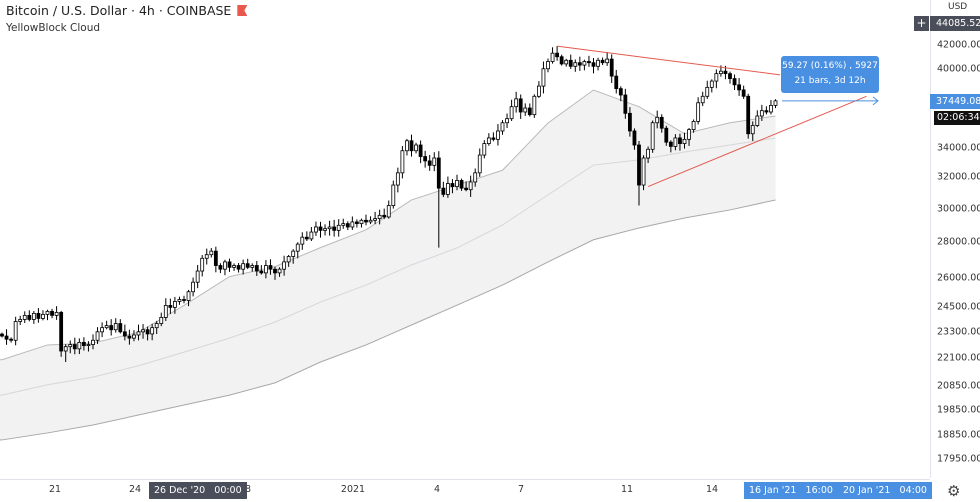 Image resolution: width=980 pixels, height=502 pixels. Describe the element at coordinates (830, 74) in the screenshot. I see `measure-tooltip: 59.27 (0.16%) , 5927 21 bars, 3d 12h` at that location.